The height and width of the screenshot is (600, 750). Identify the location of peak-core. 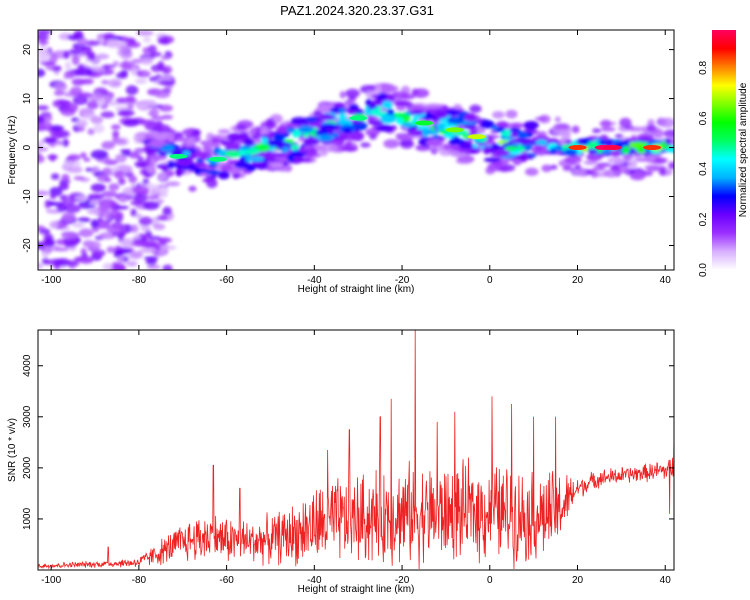
(454, 130).